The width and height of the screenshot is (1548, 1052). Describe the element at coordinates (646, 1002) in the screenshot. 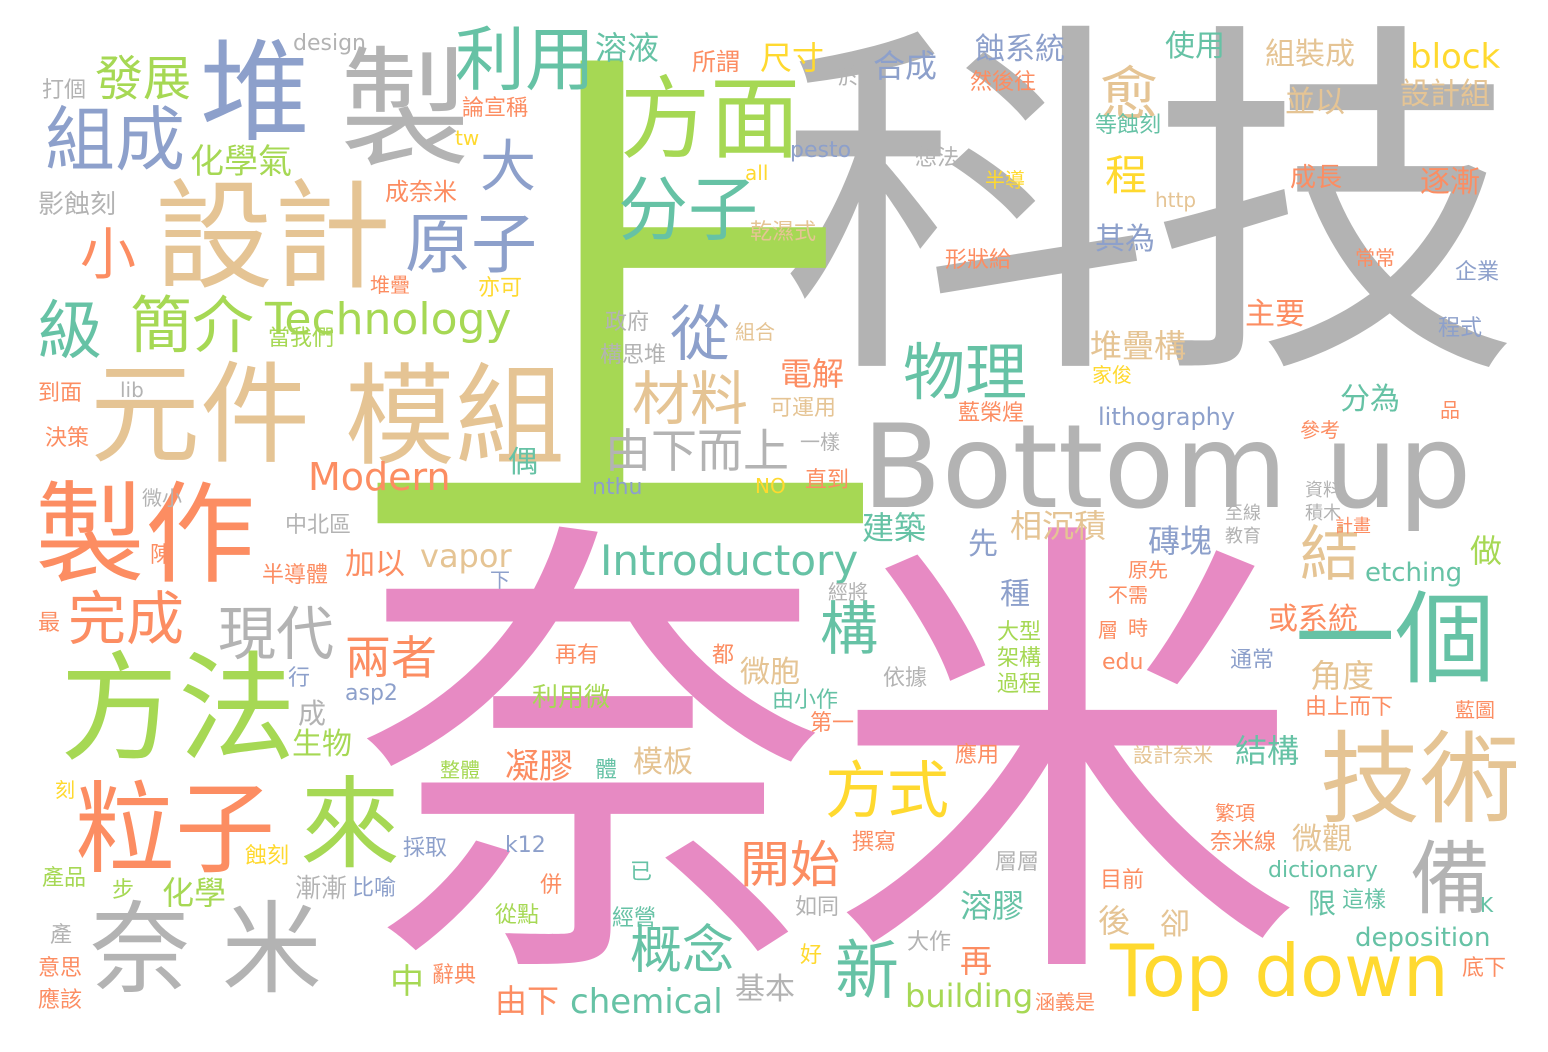

I see `cloud-word-chemical: chemical` at that location.